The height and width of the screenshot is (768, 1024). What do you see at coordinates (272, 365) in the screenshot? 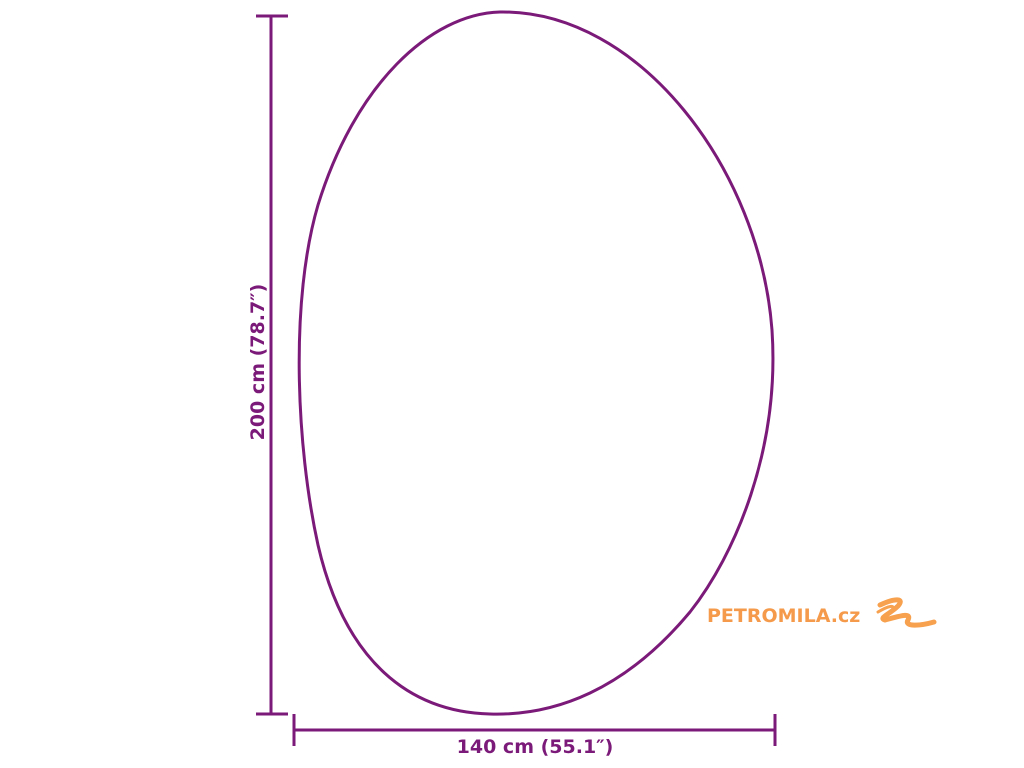
I see `height-dimension-line` at bounding box center [272, 365].